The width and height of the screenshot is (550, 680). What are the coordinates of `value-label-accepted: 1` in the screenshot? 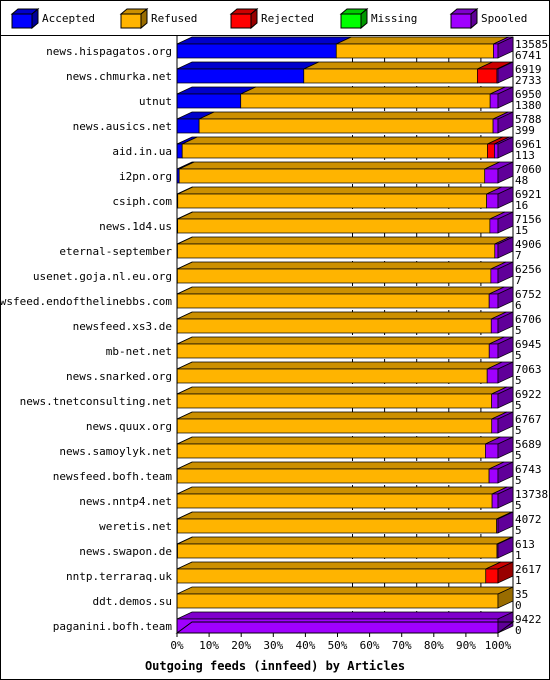 It's located at (518, 555).